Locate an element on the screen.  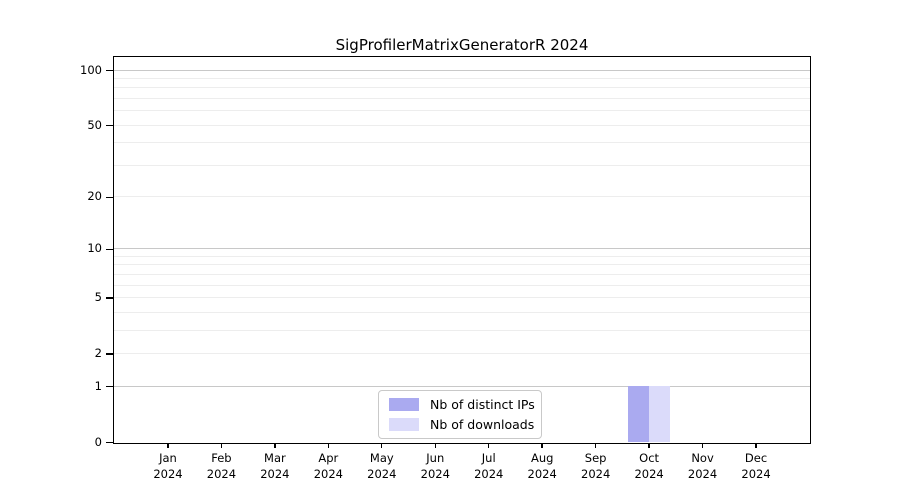
x-tick-label: Jan 2024 is located at coordinates (168, 466).